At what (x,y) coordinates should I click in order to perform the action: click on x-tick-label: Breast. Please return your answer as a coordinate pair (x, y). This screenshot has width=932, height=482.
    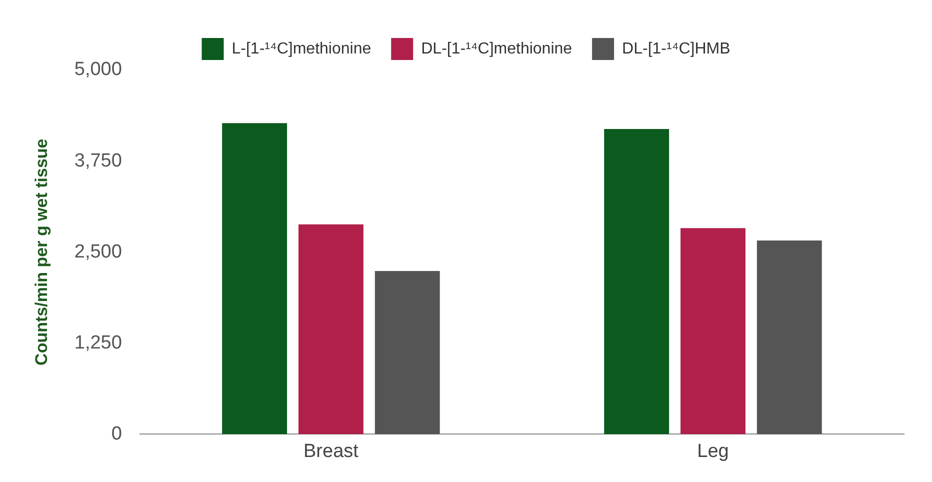
    Looking at the image, I should click on (332, 451).